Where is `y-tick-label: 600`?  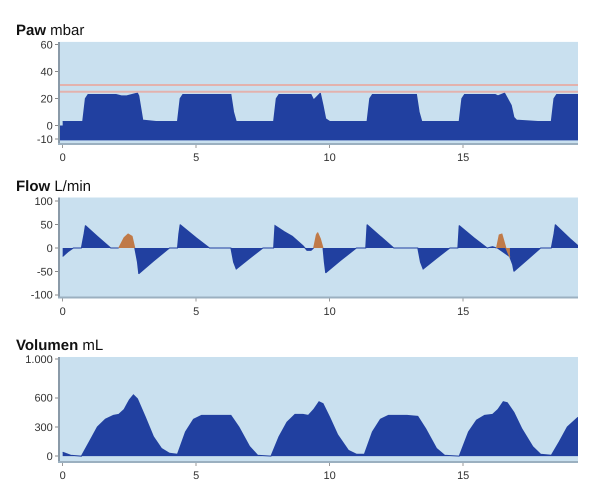 y-tick-label: 600 is located at coordinates (43, 398).